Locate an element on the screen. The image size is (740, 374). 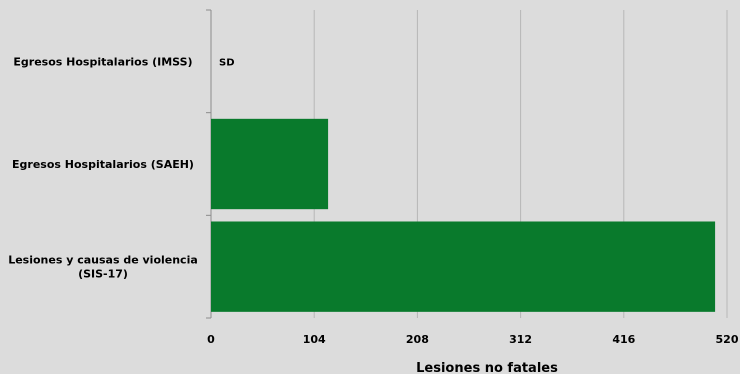
x-tick-label: 312 is located at coordinates (520, 339).